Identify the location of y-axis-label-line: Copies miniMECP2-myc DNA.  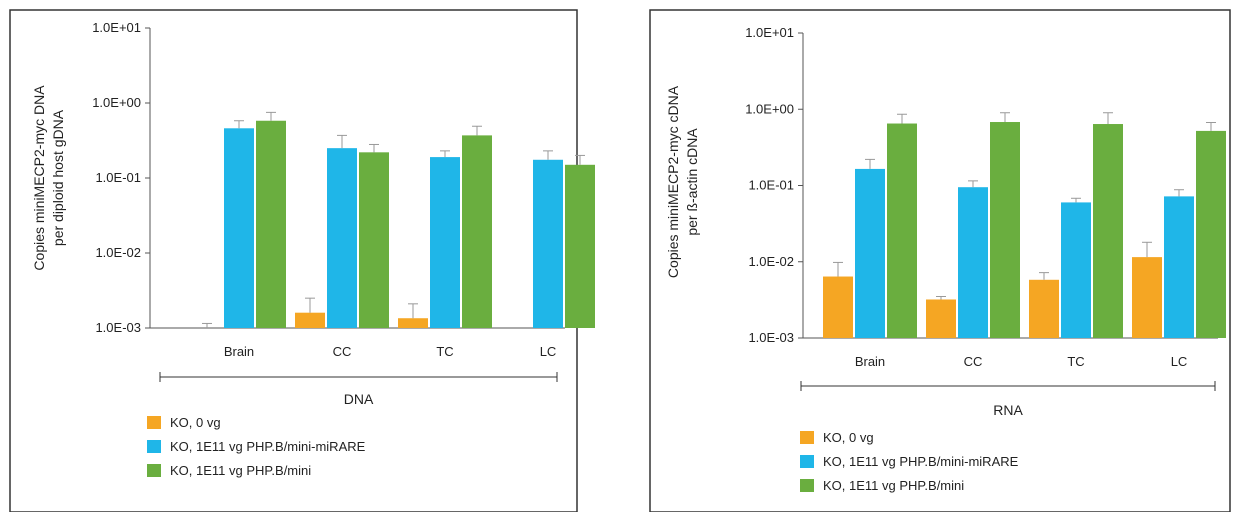
(39, 178).